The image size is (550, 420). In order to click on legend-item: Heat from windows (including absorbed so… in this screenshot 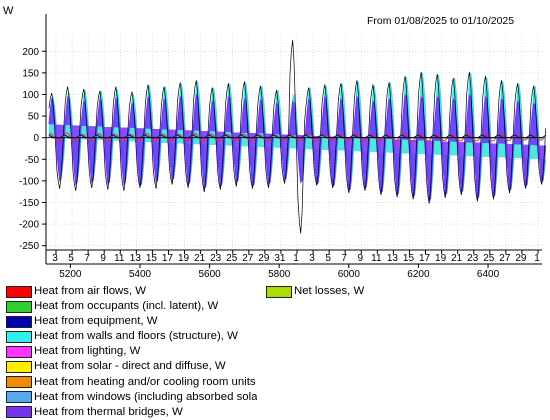, I will do `click(131, 397)`.